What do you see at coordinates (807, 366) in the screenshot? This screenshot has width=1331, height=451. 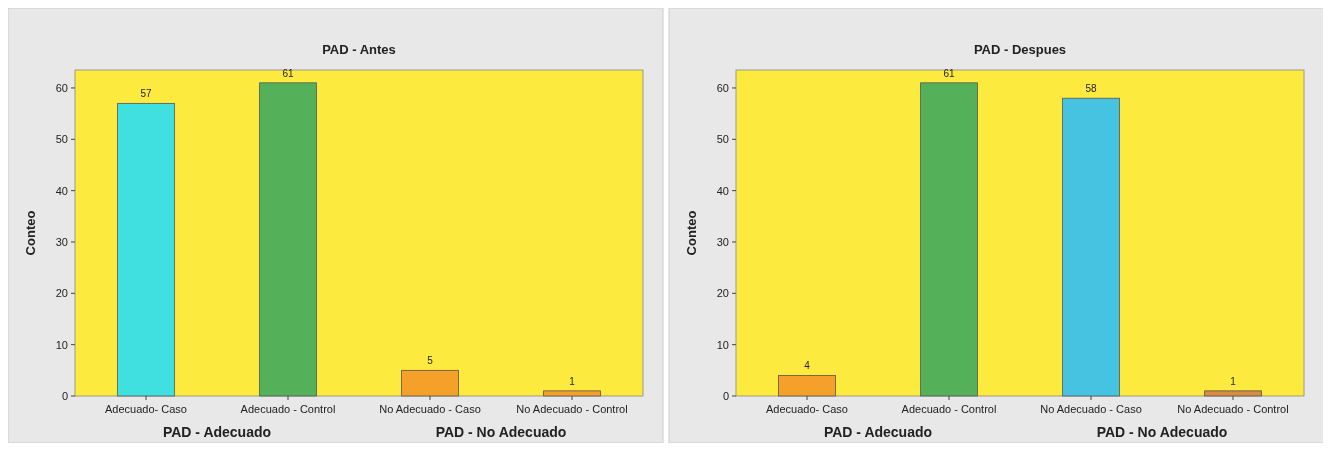 I see `data-label: 4` at bounding box center [807, 366].